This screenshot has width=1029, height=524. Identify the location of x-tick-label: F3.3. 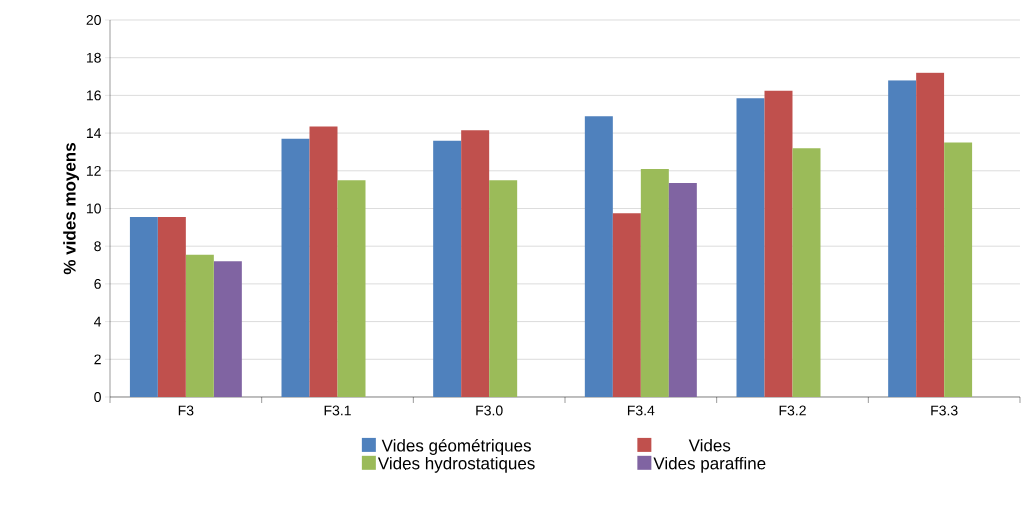
(944, 410).